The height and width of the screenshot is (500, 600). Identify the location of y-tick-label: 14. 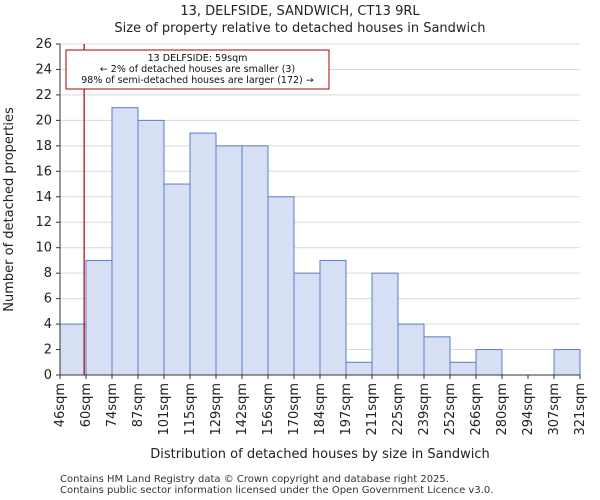
(43, 197).